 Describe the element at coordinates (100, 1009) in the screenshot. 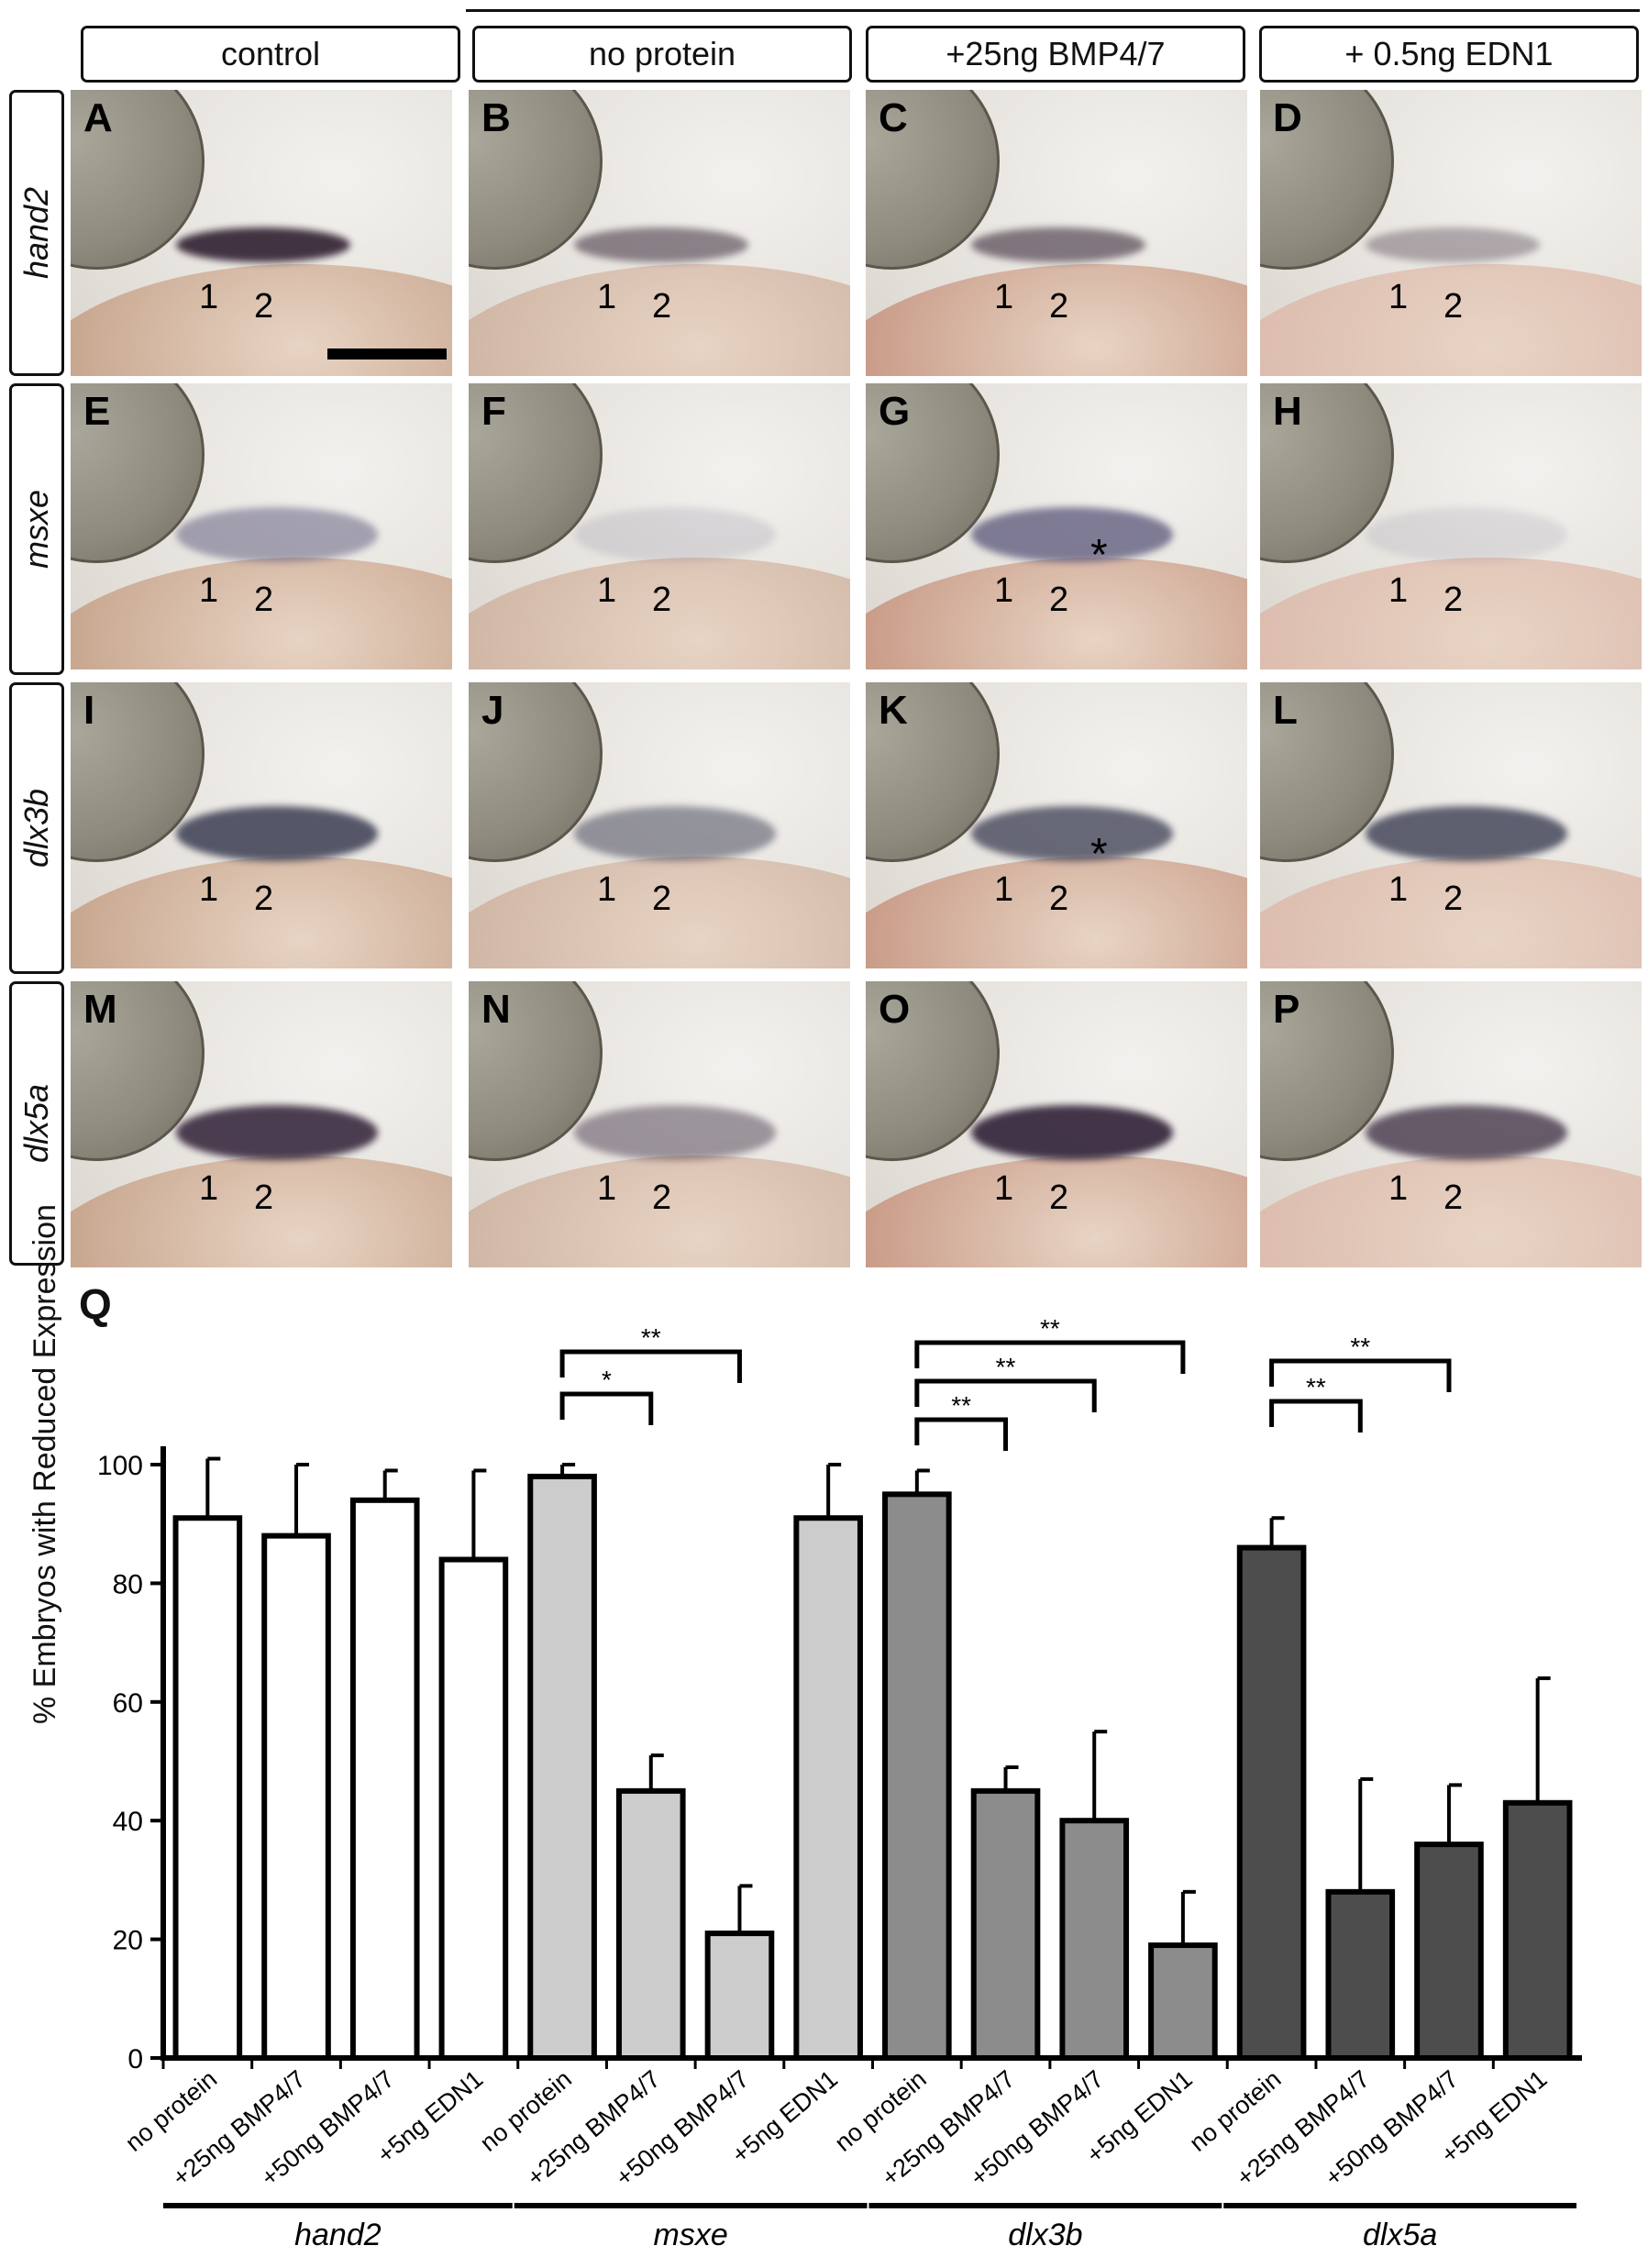

I see `panel-letter: M` at that location.